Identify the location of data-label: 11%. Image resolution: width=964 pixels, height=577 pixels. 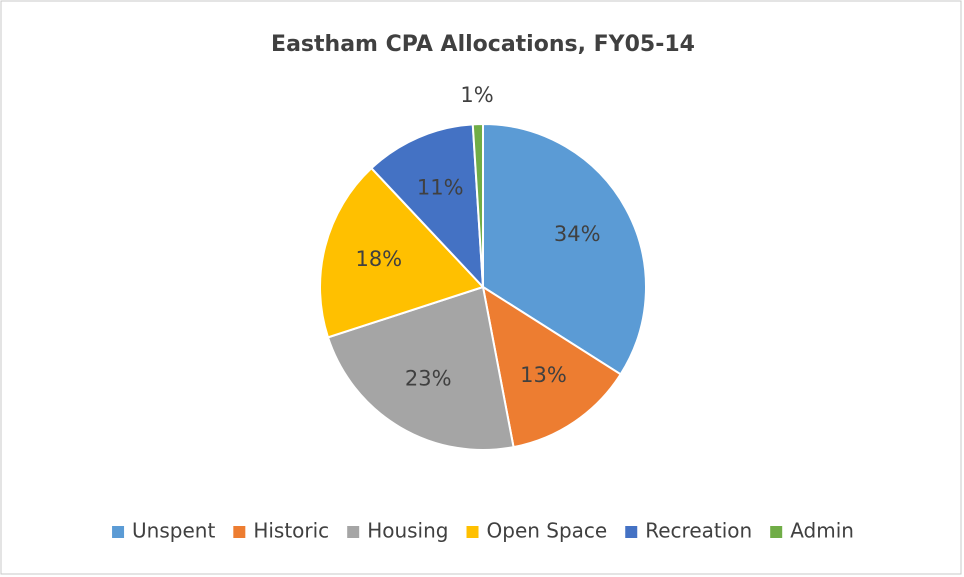
(440, 187).